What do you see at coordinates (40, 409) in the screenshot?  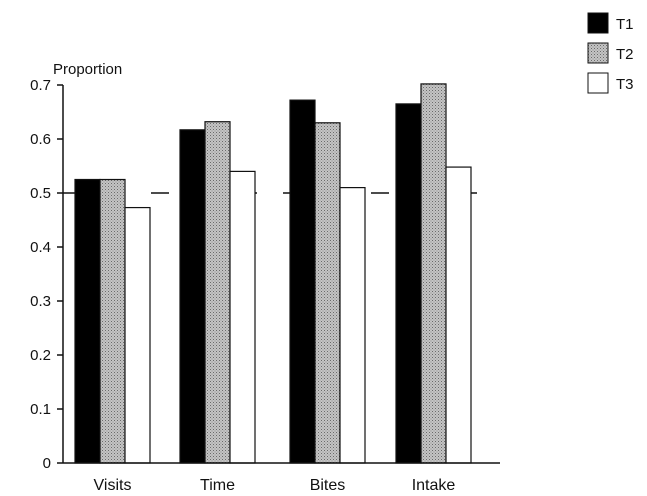 I see `y-tick-label: 0.1` at bounding box center [40, 409].